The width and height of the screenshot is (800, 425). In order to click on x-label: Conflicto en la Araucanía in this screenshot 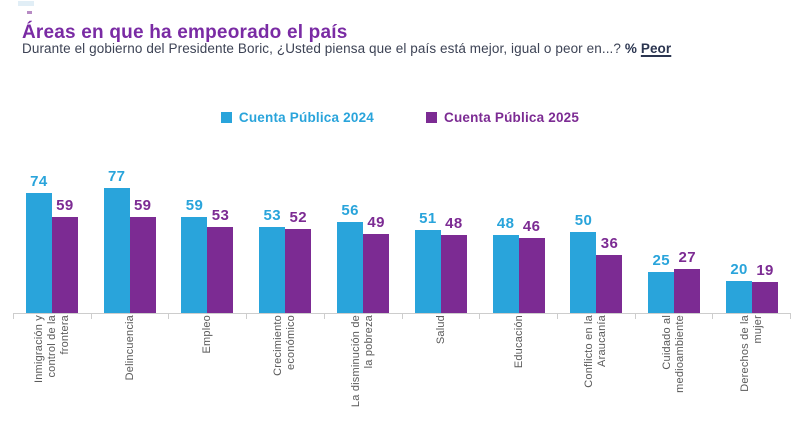, I will do `click(596, 370)`.